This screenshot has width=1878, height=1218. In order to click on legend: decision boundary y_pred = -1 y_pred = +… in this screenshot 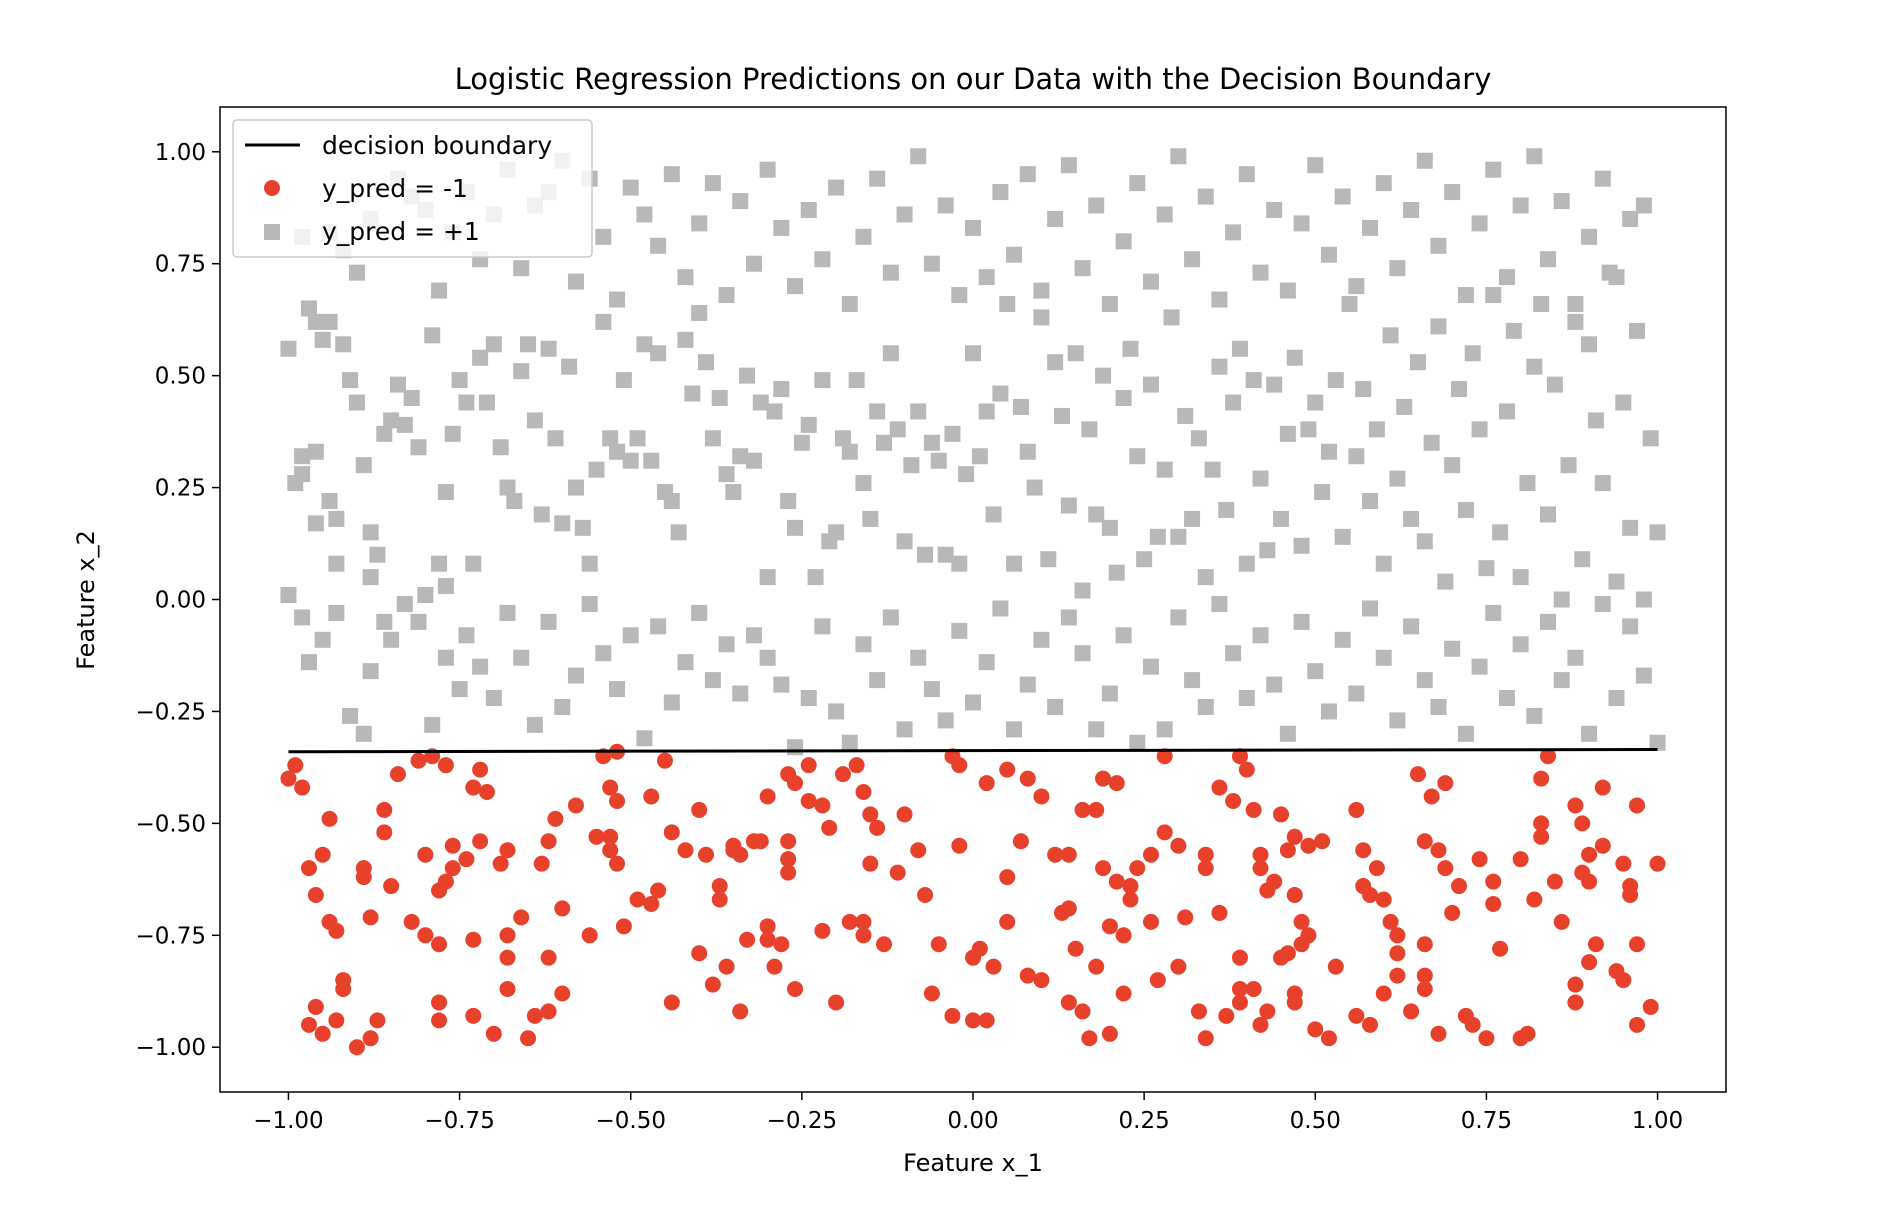, I will do `click(412, 188)`.